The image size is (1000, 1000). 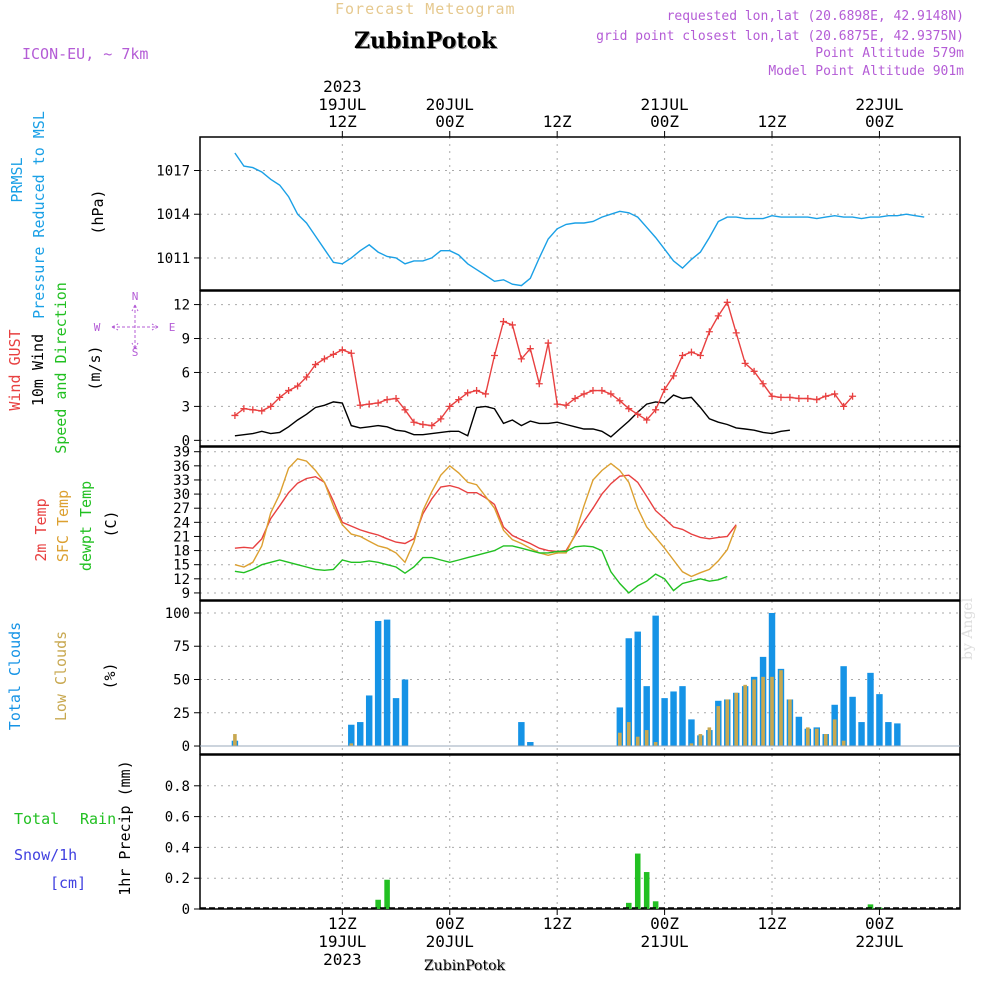 What do you see at coordinates (544, 368) in the screenshot?
I see `wind-series` at bounding box center [544, 368].